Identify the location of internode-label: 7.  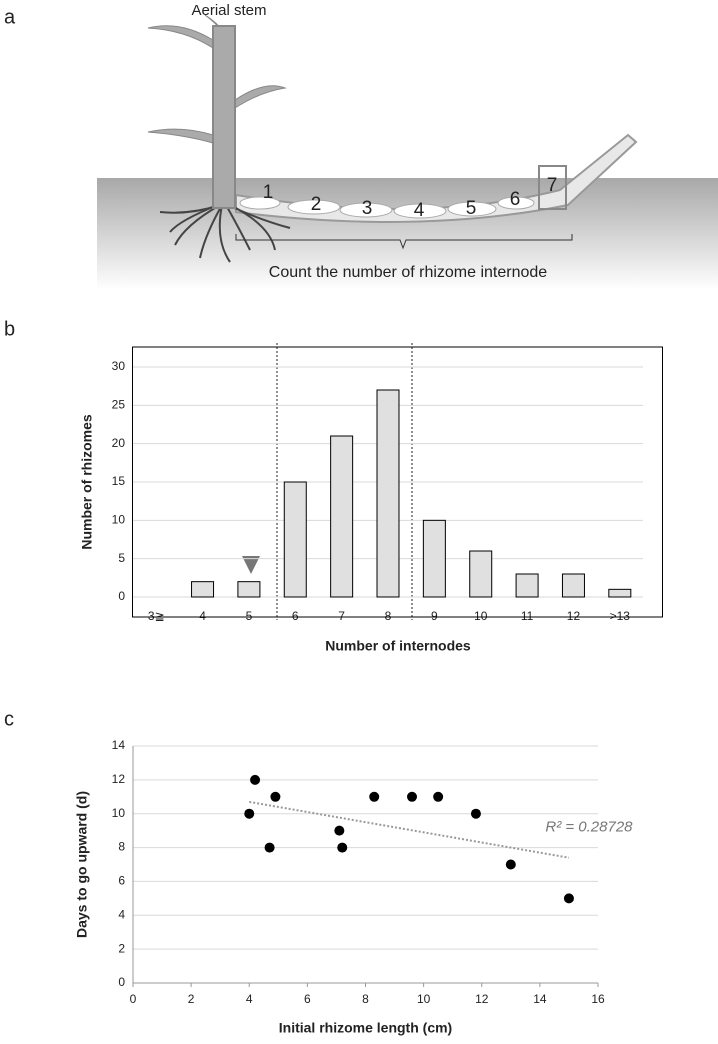
(552, 185).